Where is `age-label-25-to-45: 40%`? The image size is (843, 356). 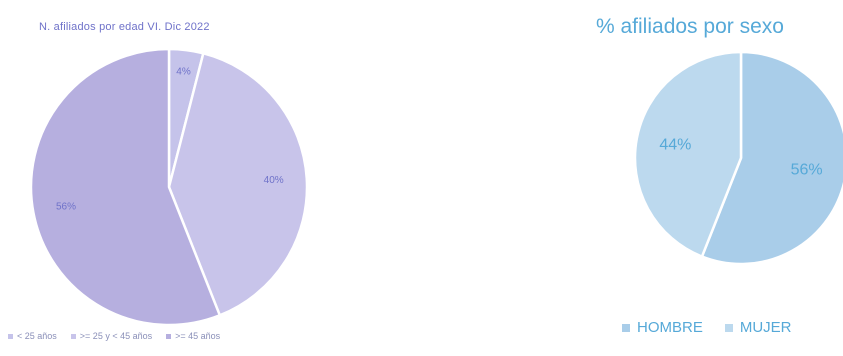 age-label-25-to-45: 40% is located at coordinates (274, 180).